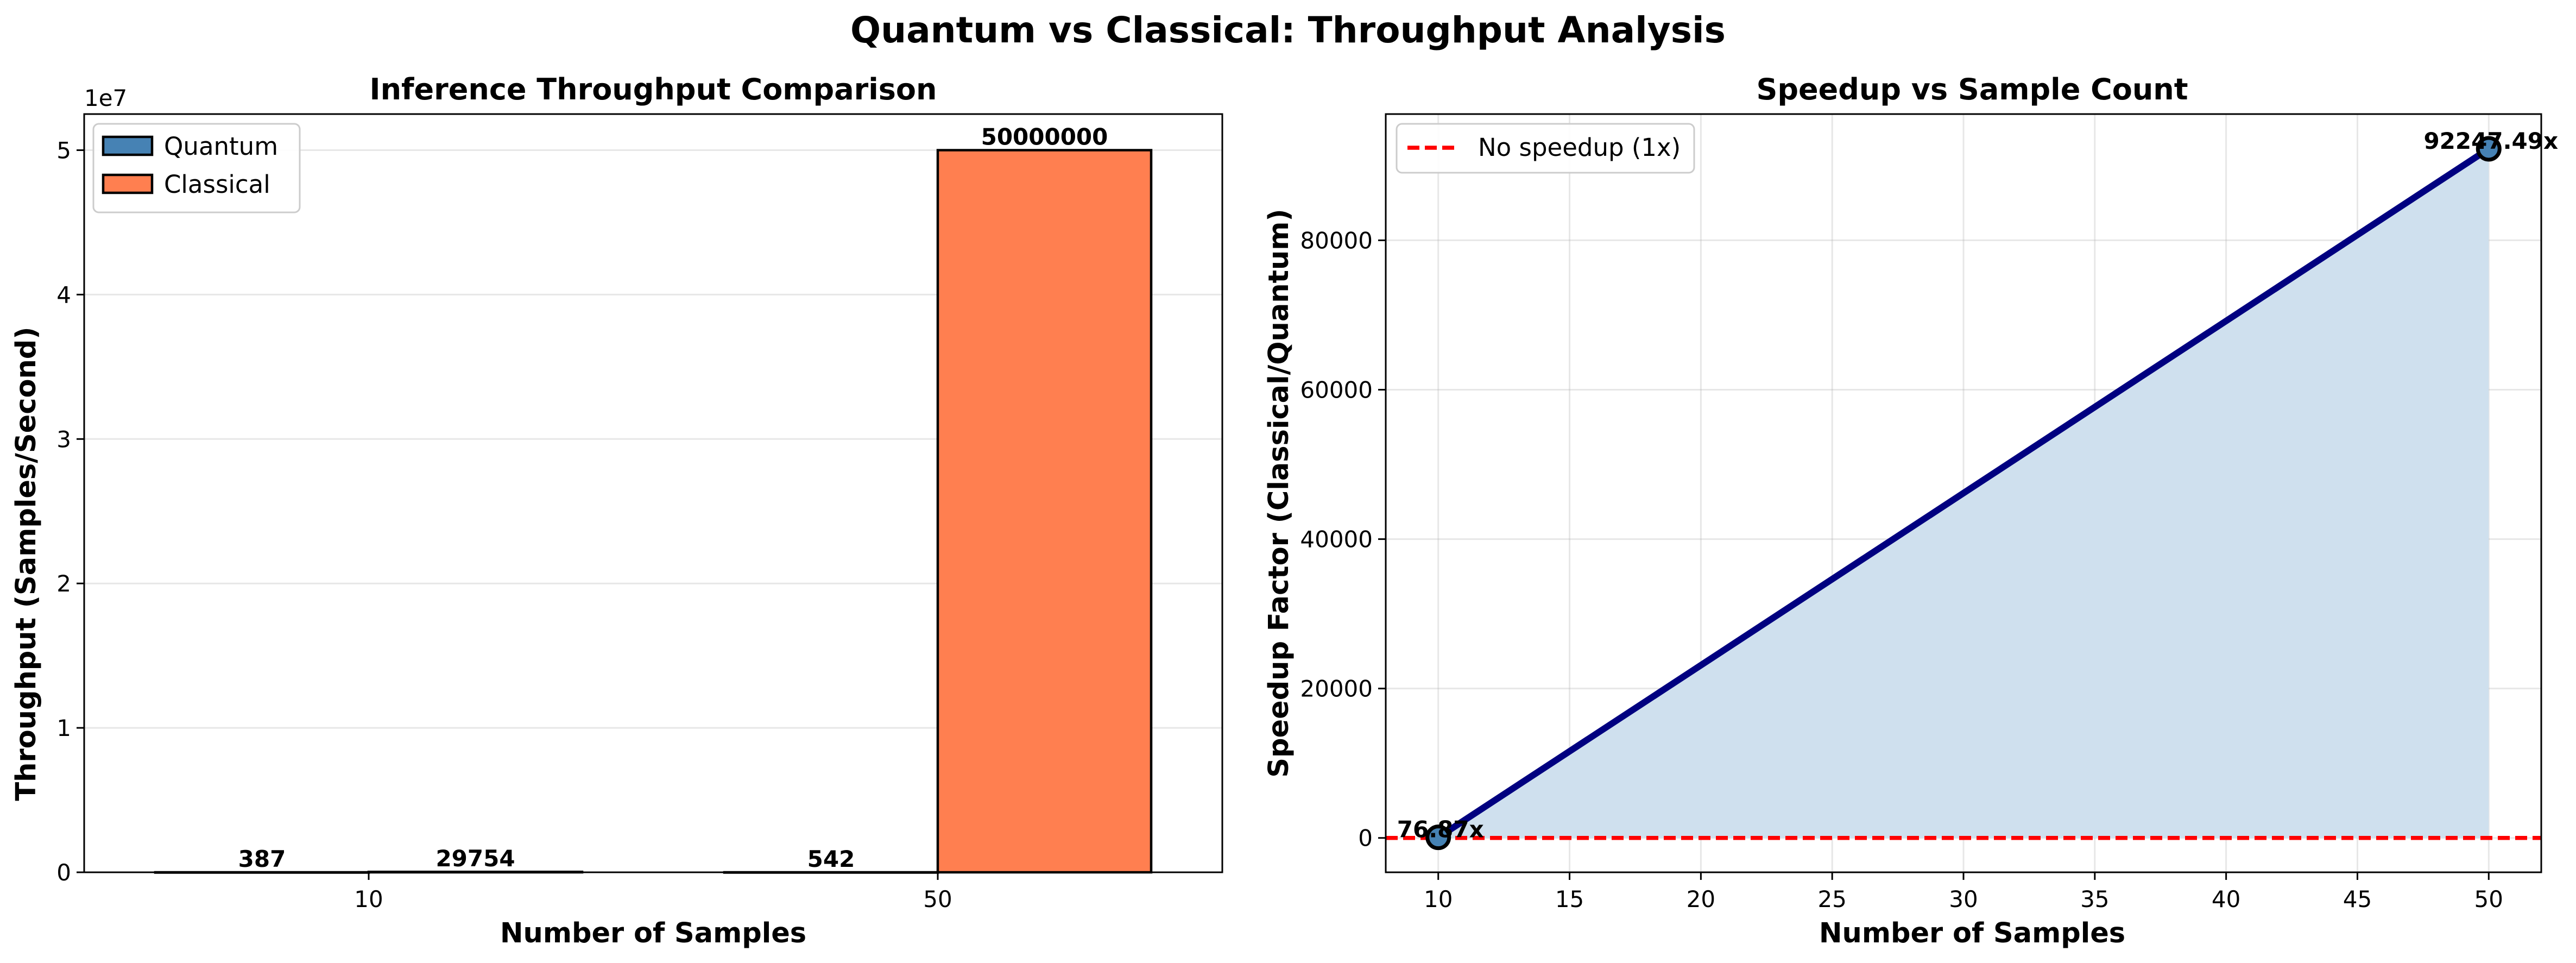 Image resolution: width=2576 pixels, height=963 pixels. Describe the element at coordinates (2488, 899) in the screenshot. I see `right-x-tick-label: 50` at that location.